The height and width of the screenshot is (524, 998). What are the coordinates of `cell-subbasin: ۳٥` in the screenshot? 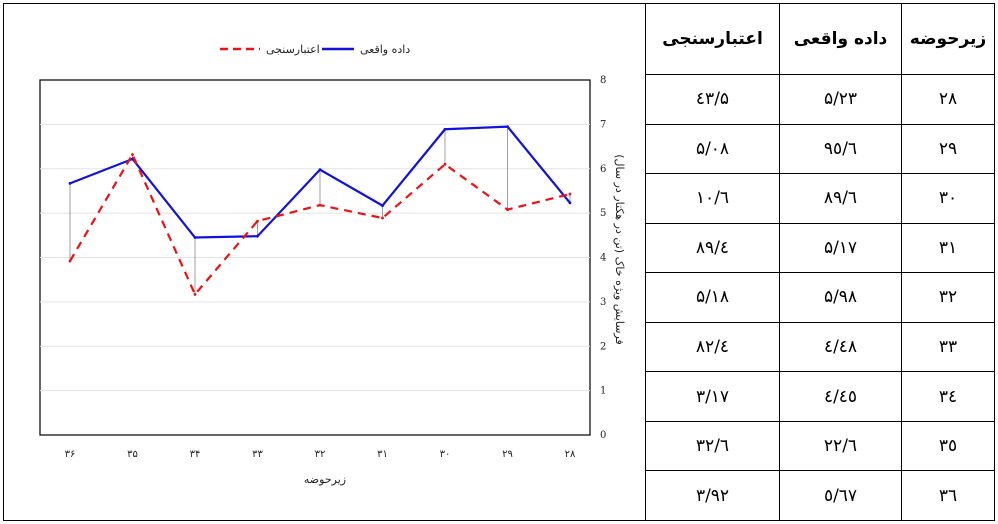 It's located at (948, 446).